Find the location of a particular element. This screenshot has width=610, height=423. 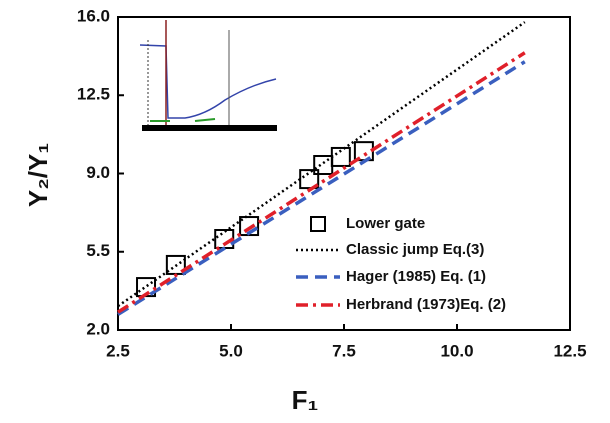

y-tick-label: 16.0 is located at coordinates (93, 15).